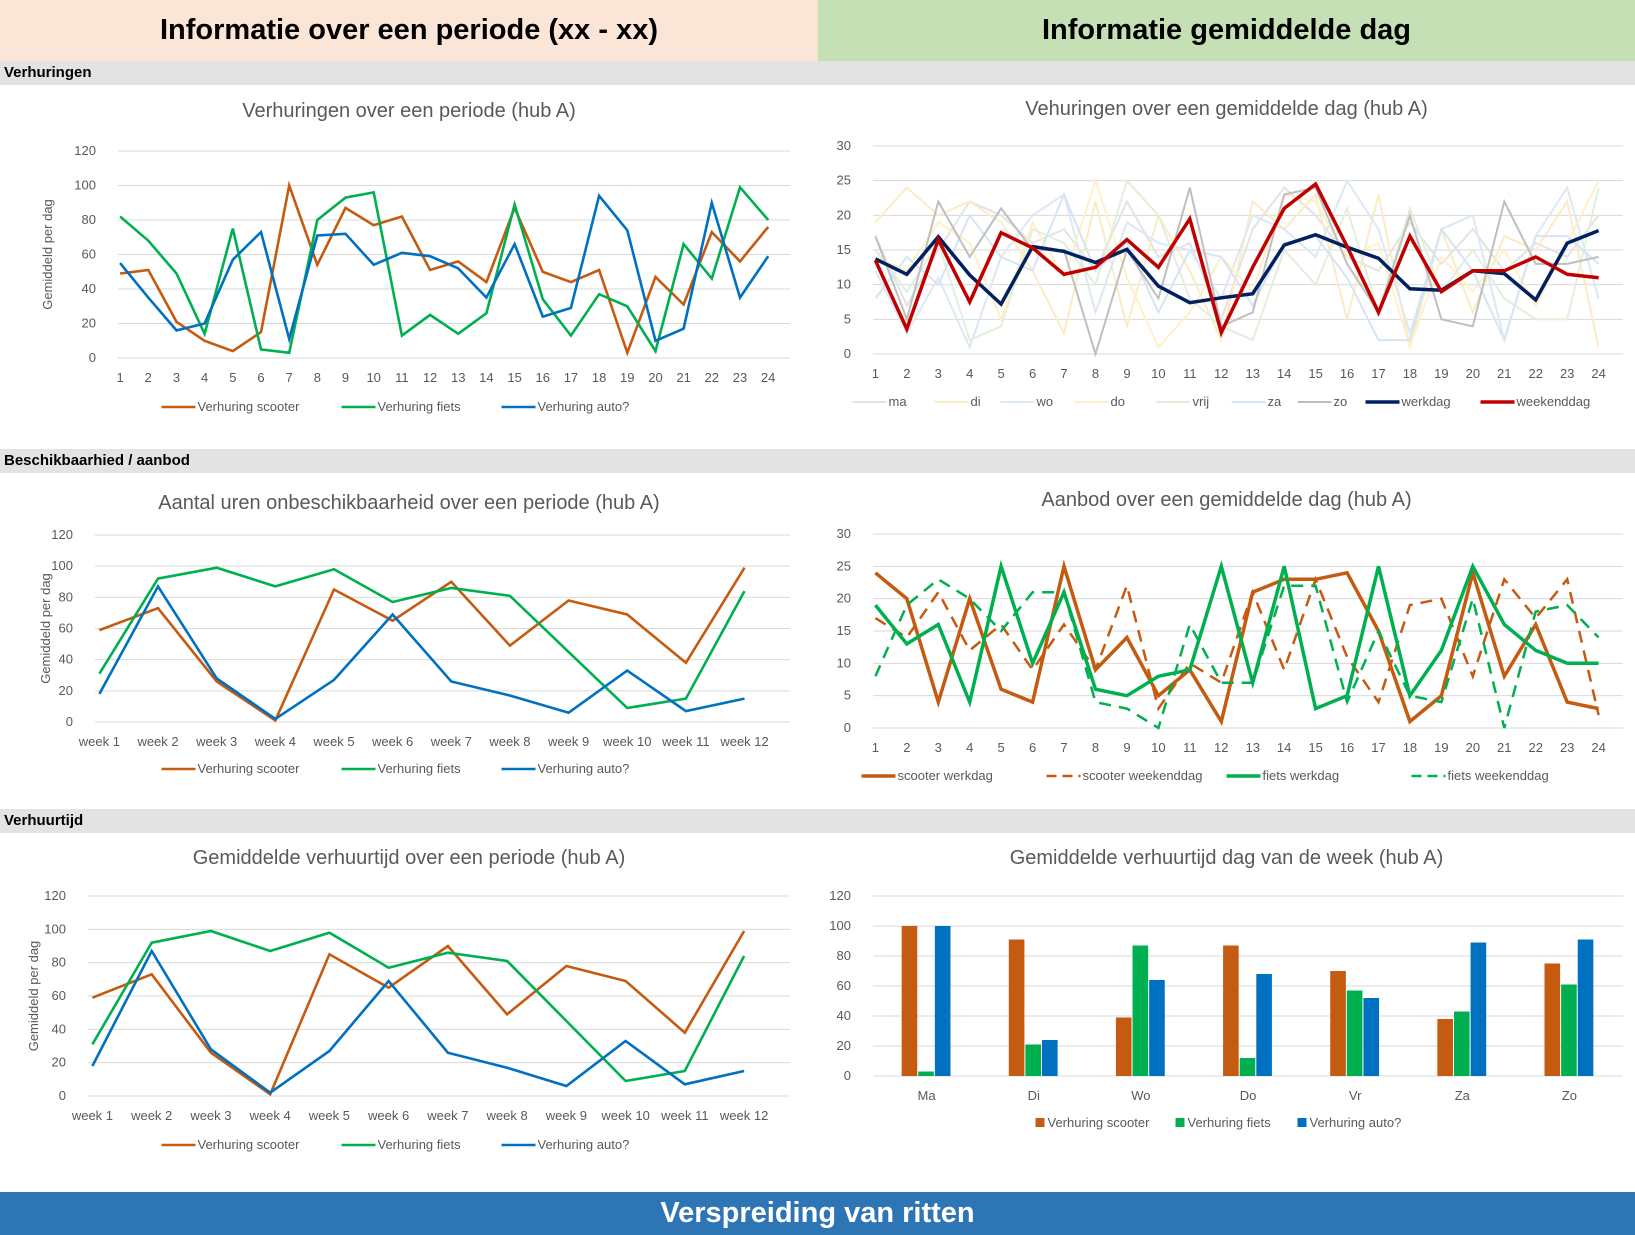  I want to click on y-tick-label: 5, so click(847, 318).